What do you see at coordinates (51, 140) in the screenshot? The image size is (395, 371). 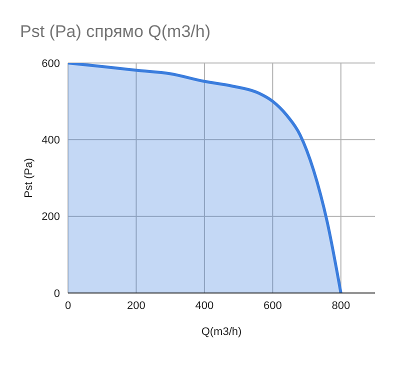 I see `y-tick-label: 400` at bounding box center [51, 140].